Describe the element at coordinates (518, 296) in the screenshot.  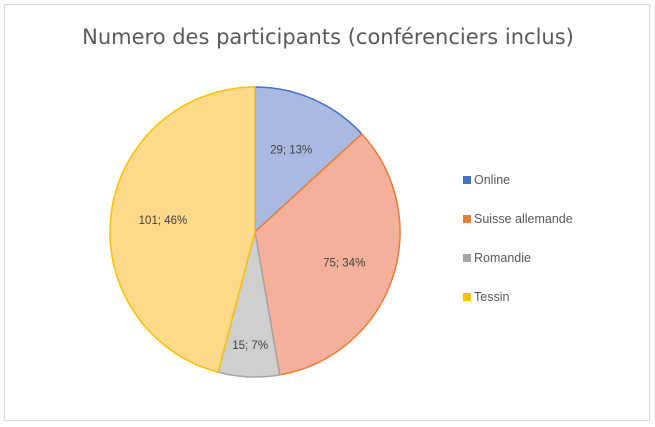
I see `legend-item-tessin: Tessin` at that location.